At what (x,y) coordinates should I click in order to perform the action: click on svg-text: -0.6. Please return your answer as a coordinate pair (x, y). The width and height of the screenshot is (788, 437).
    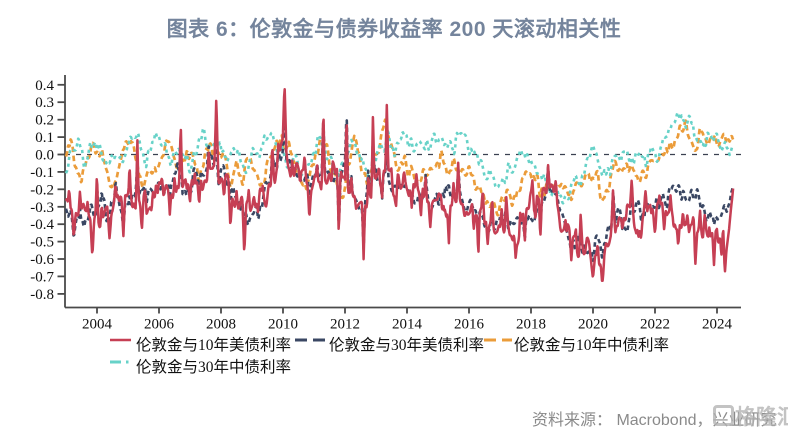
    Looking at the image, I should click on (42, 260).